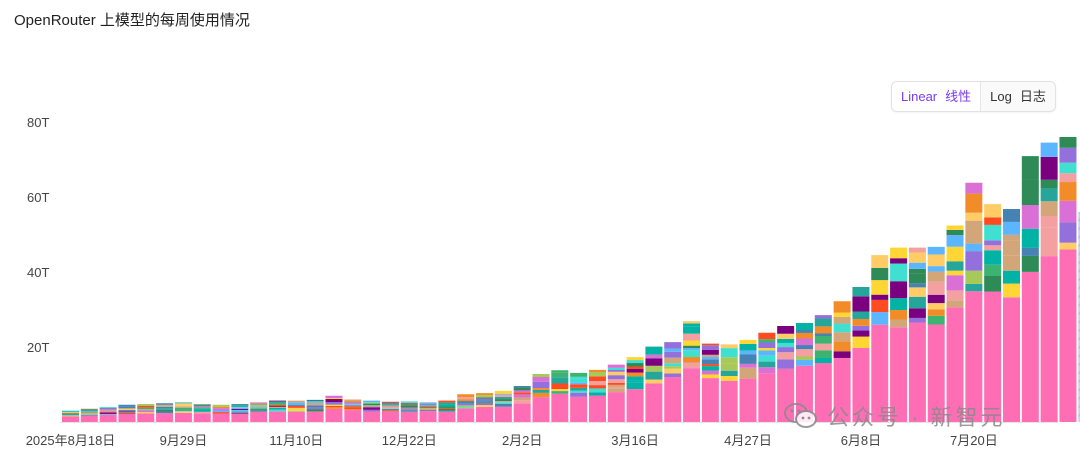 This screenshot has height=461, width=1080. What do you see at coordinates (1018, 96) in the screenshot?
I see `log-scale-button: Log 日志` at bounding box center [1018, 96].